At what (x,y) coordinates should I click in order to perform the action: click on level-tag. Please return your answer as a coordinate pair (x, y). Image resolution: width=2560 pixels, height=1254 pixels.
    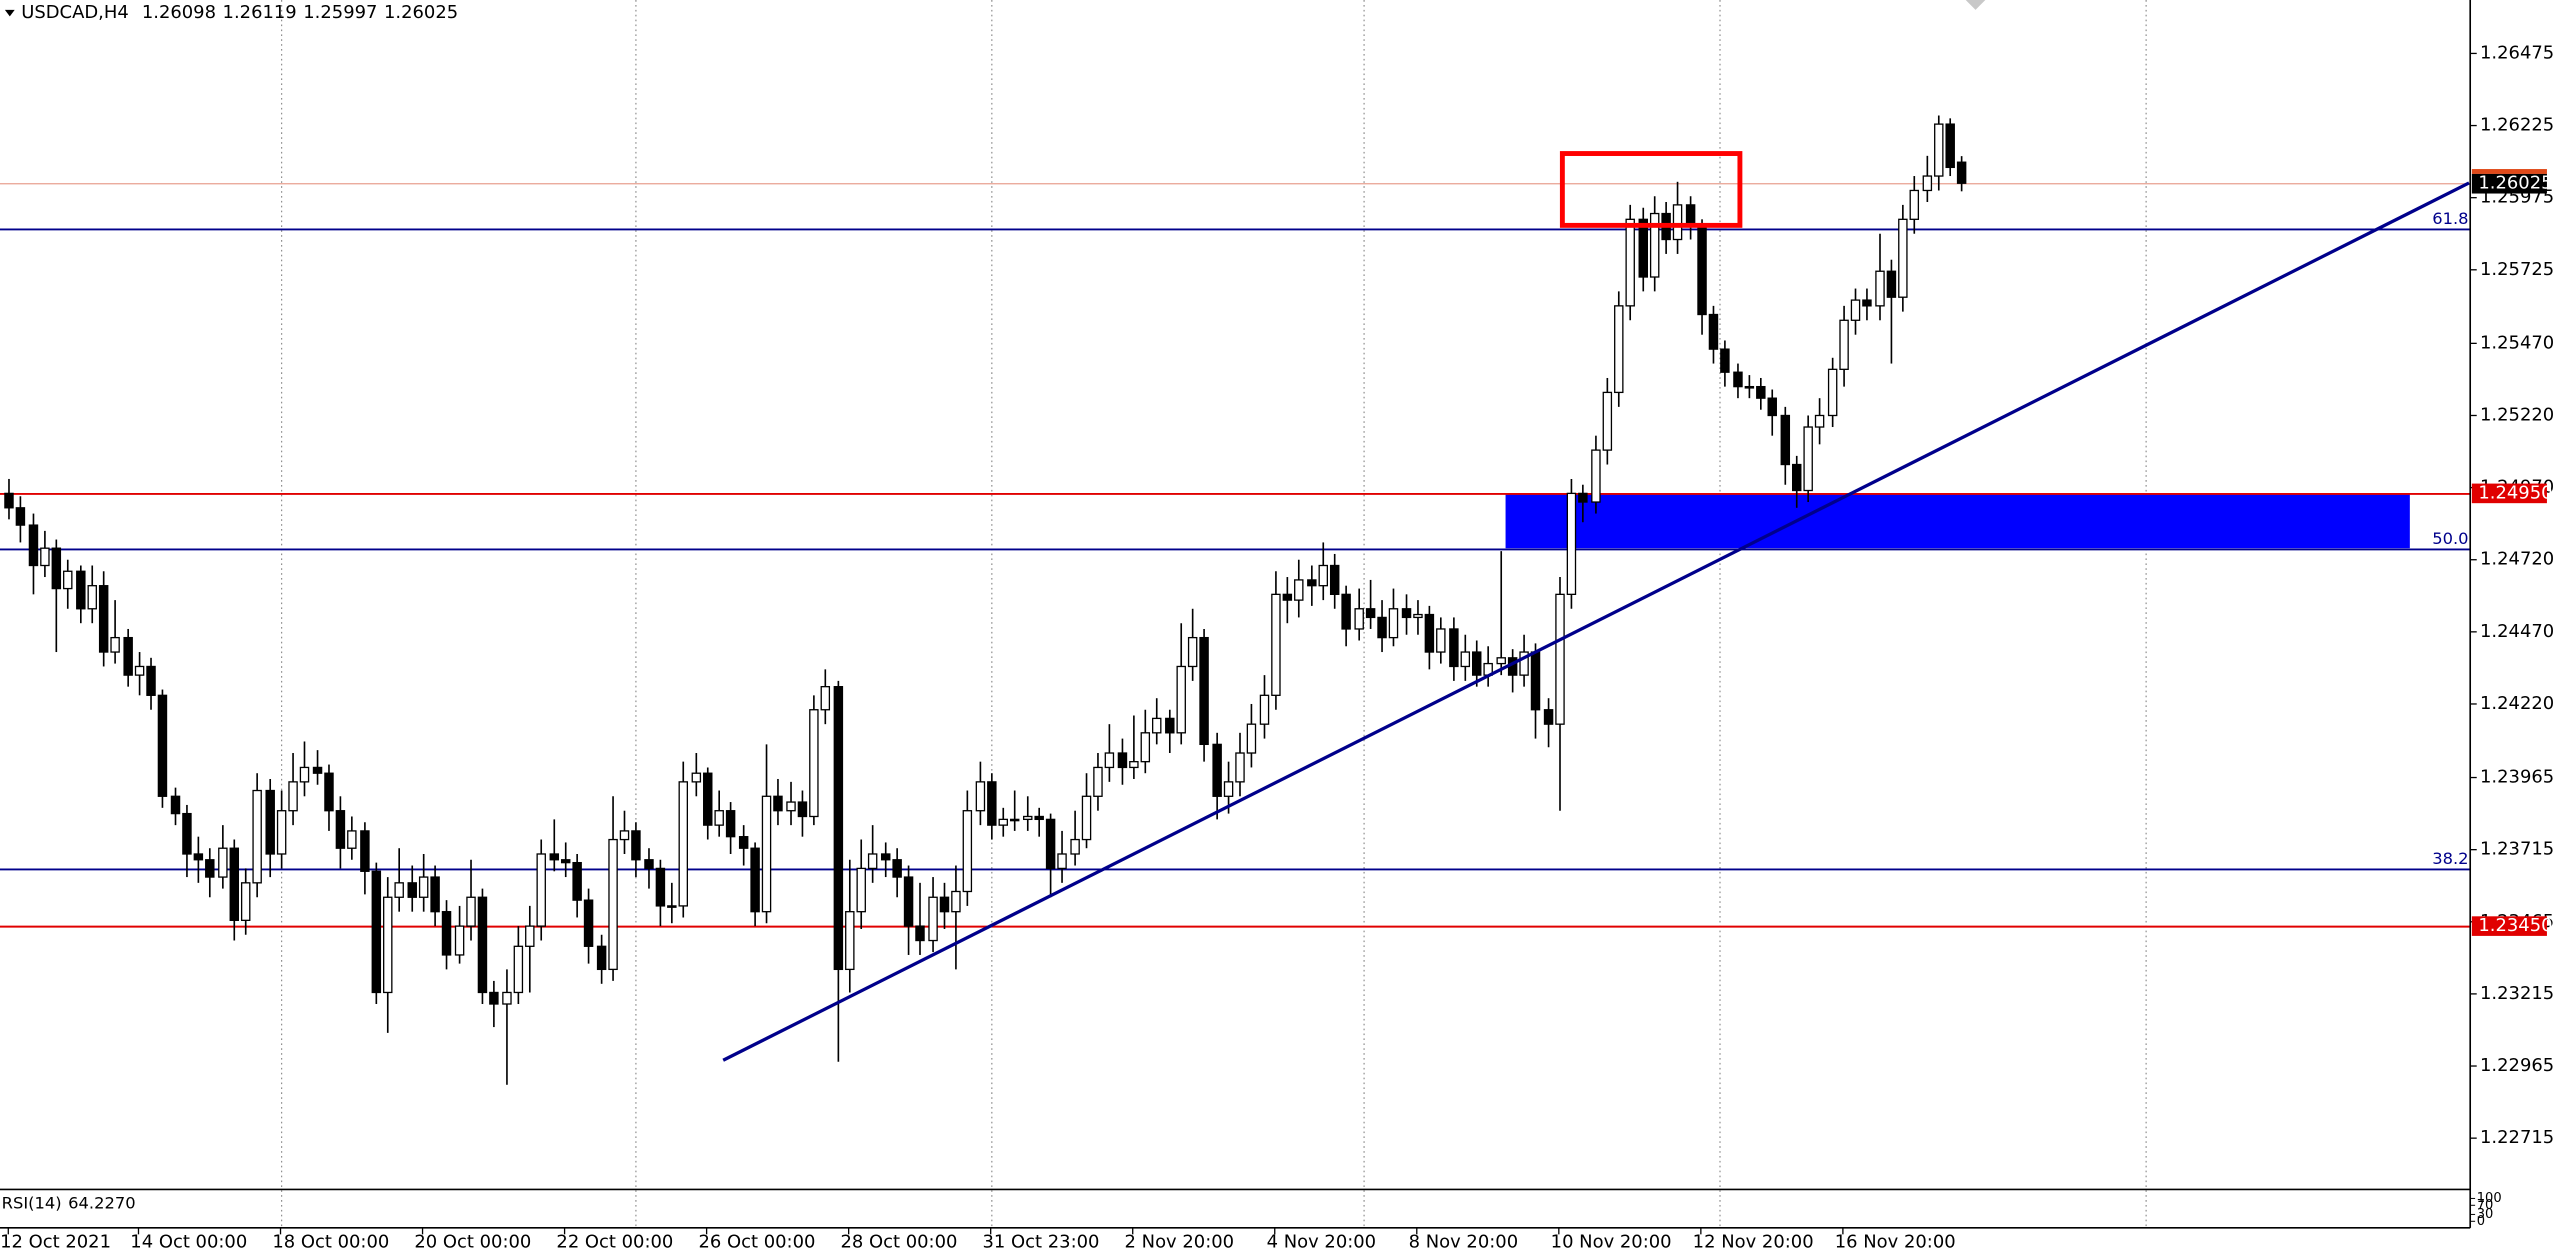
    Looking at the image, I should click on (2509, 926).